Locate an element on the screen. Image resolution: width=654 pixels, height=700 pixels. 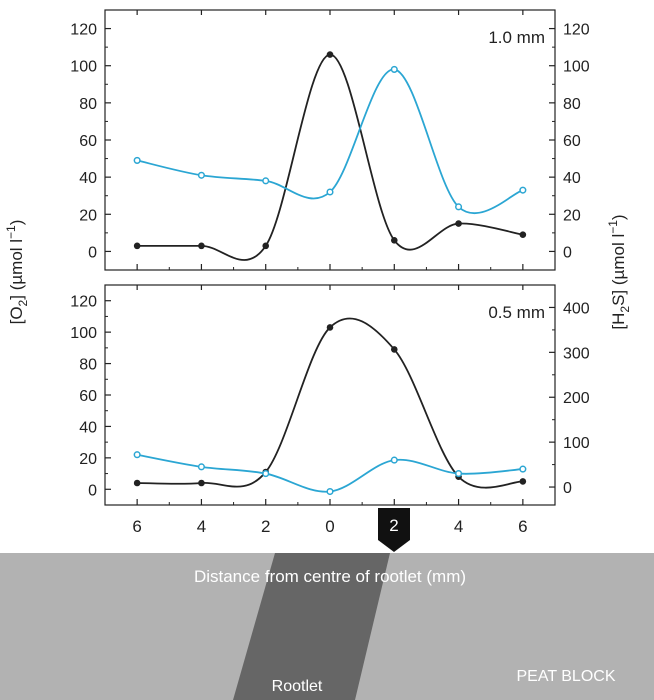
x-tick-label: 0 is located at coordinates (329, 526).